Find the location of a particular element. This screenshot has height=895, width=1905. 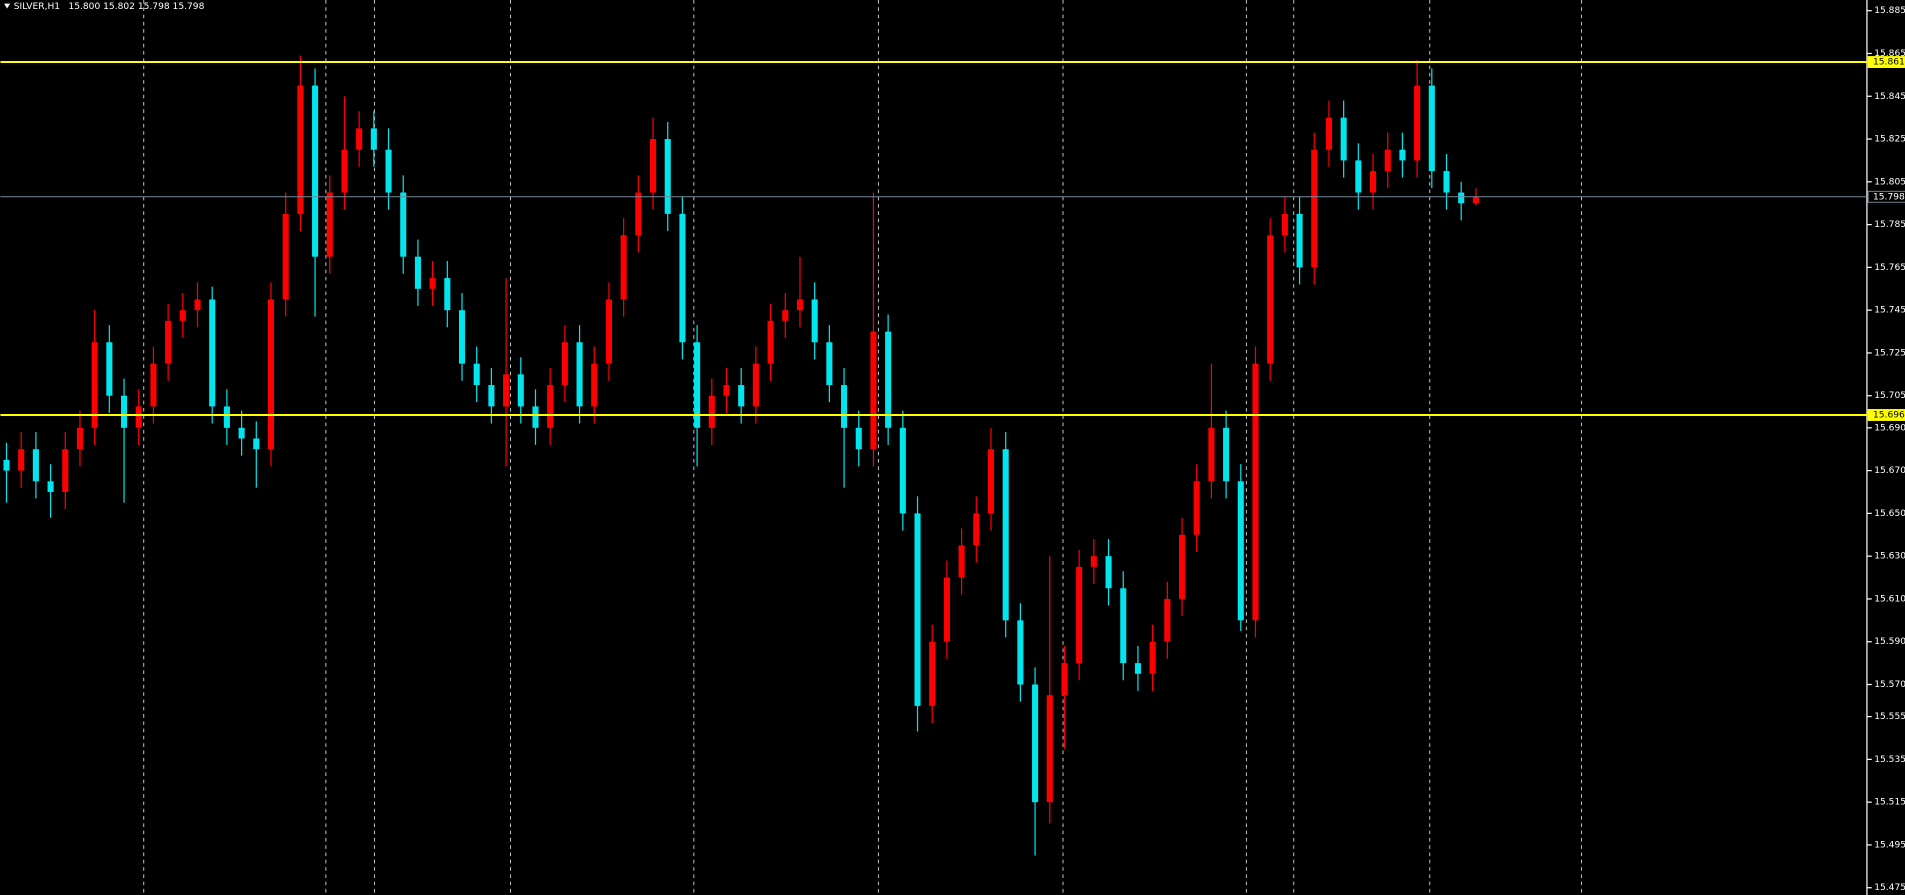

y-tick-label: 15.845 is located at coordinates (1889, 97).